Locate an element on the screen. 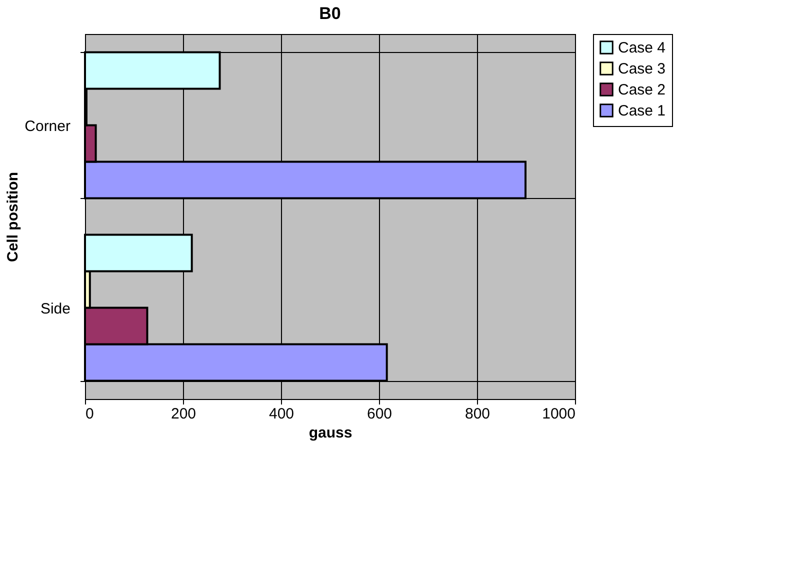  x-tick-label: 600 is located at coordinates (379, 414).